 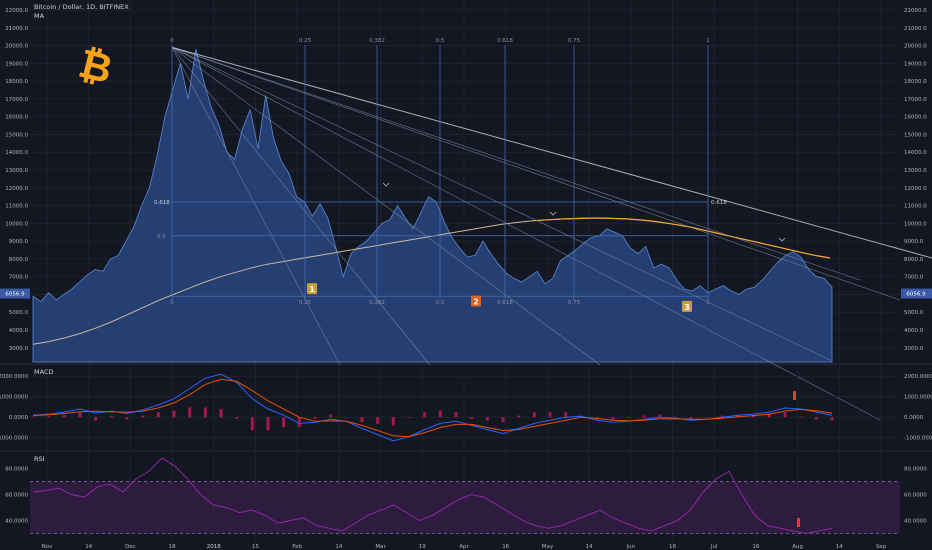 I want to click on fib-time-label-top: 0.5, so click(x=440, y=41).